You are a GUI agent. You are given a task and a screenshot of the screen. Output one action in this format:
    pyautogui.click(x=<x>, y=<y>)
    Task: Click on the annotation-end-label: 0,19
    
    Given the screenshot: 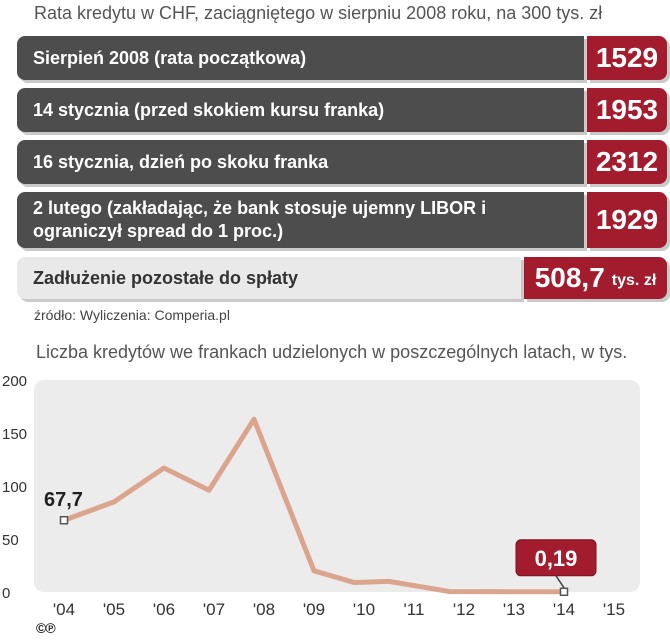 What is the action you would take?
    pyautogui.click(x=556, y=558)
    